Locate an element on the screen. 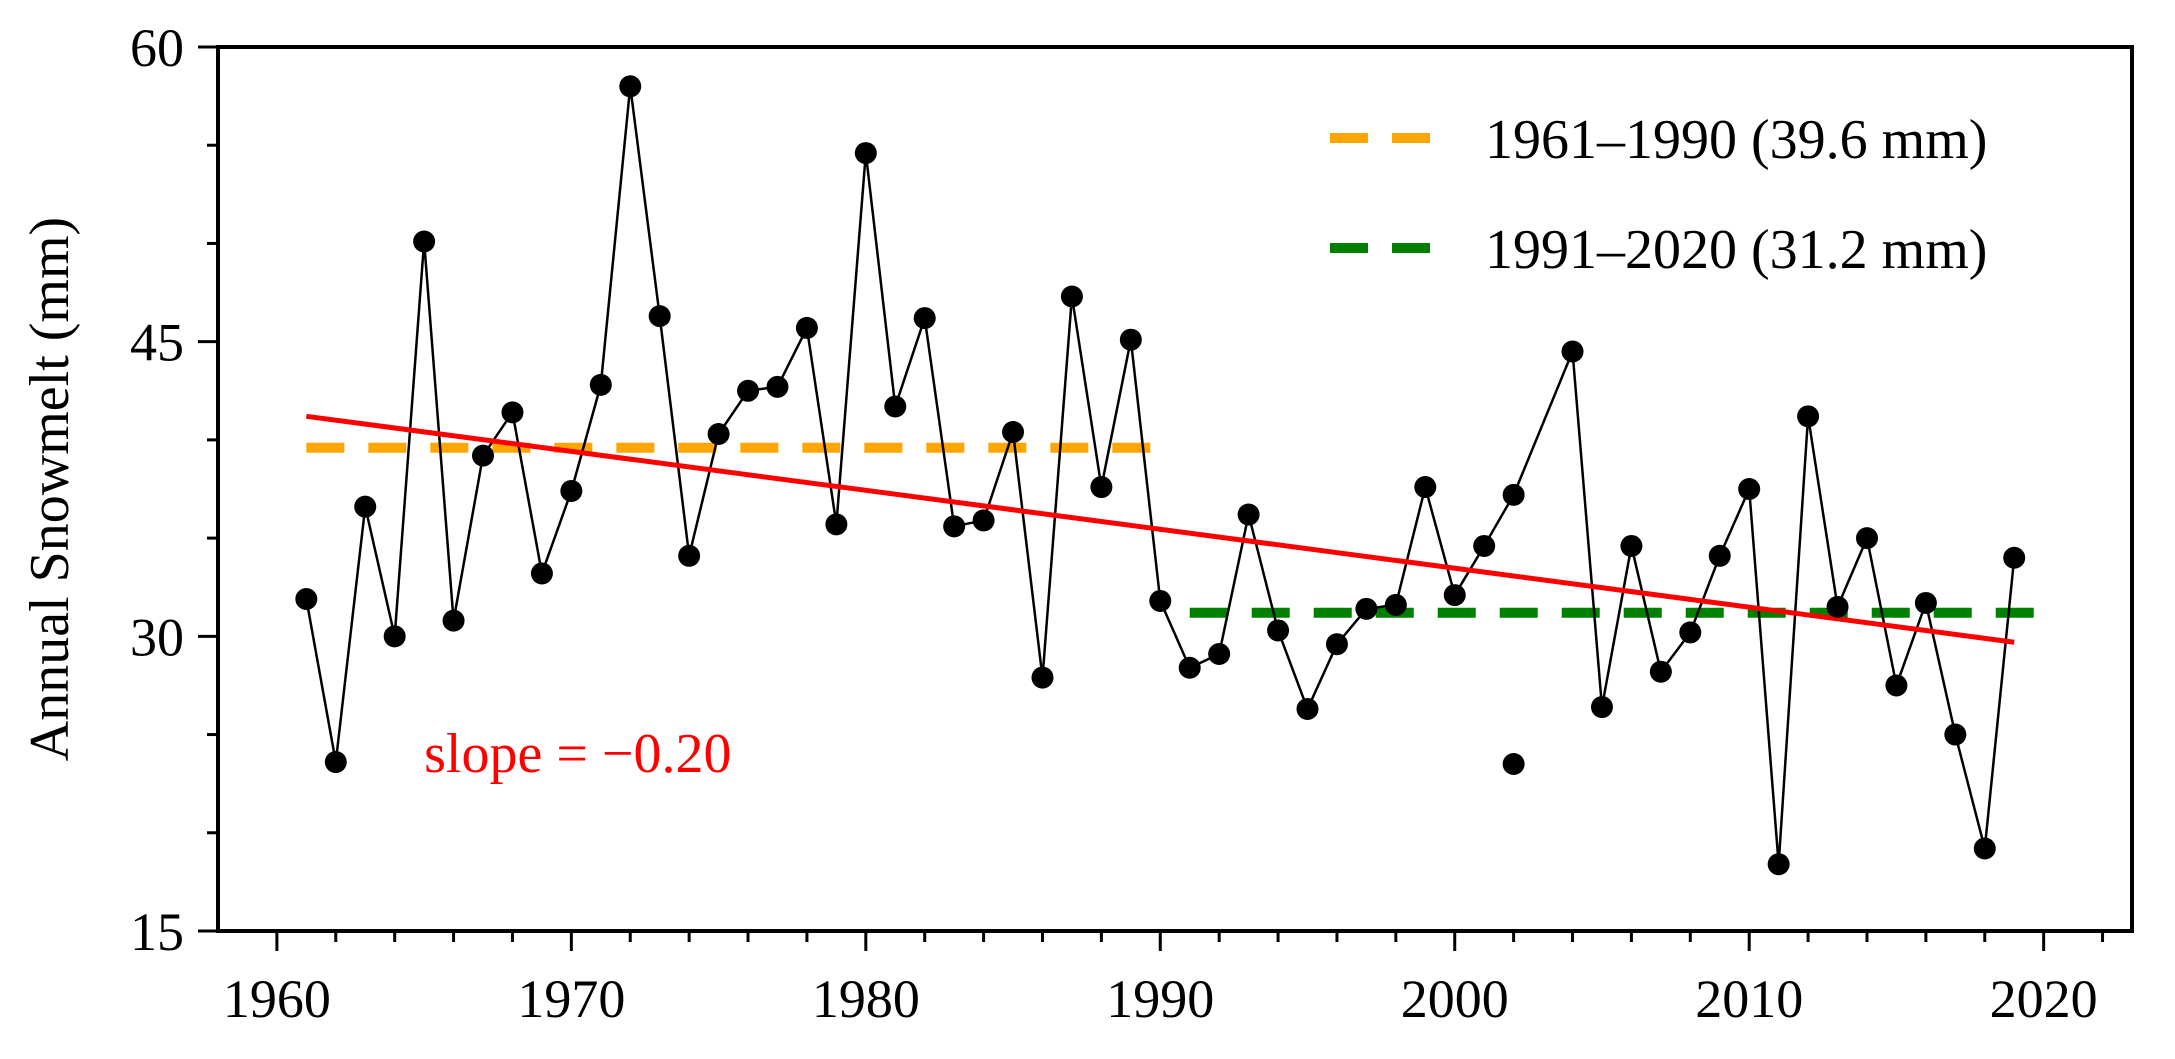 This screenshot has width=2175, height=1059. x-tick-label: 1990 is located at coordinates (1160, 999).